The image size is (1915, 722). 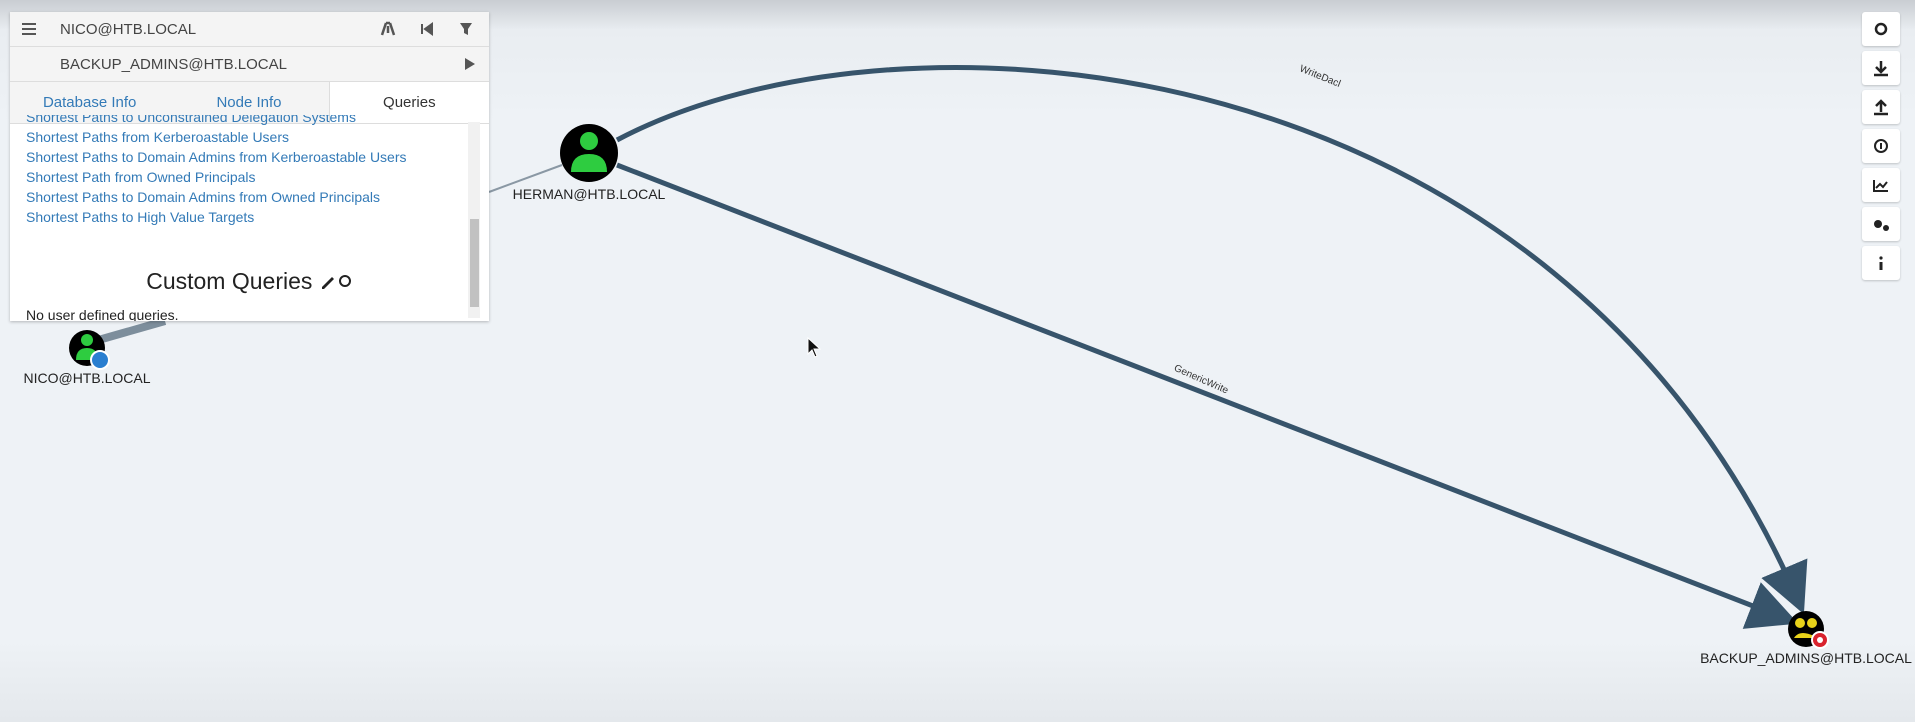 I want to click on start-row: NICO@HTB.LOCAL, so click(x=249, y=29).